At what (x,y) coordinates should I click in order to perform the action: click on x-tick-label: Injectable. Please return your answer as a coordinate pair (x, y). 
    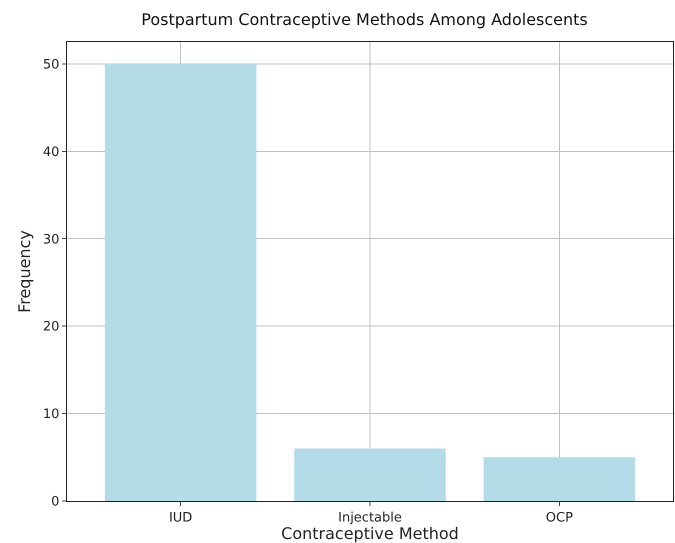
    Looking at the image, I should click on (370, 518).